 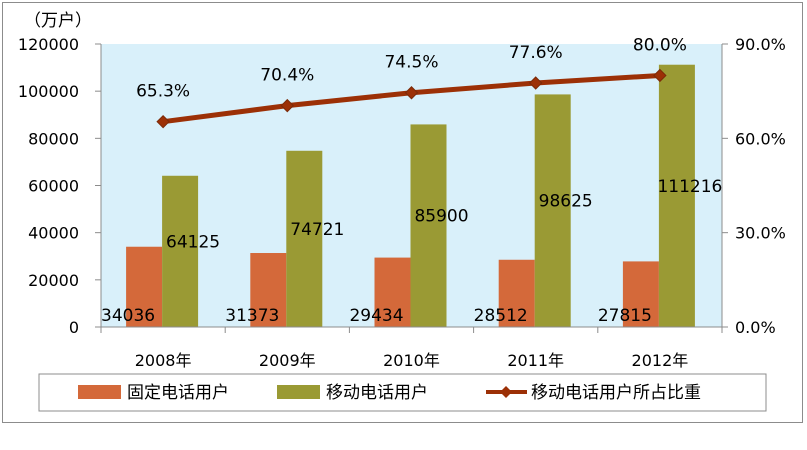 I want to click on data-label-share: 65.3%, so click(x=163, y=92).